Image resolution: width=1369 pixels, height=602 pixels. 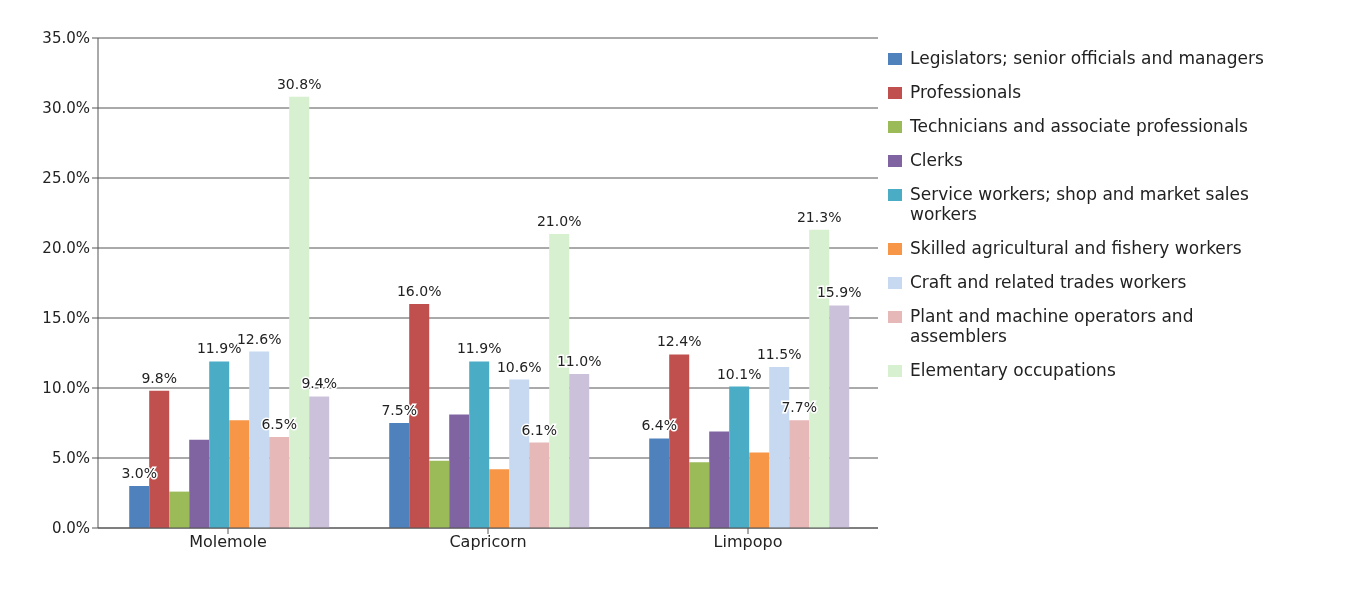 I want to click on data-label: 10.1%, so click(x=739, y=373).